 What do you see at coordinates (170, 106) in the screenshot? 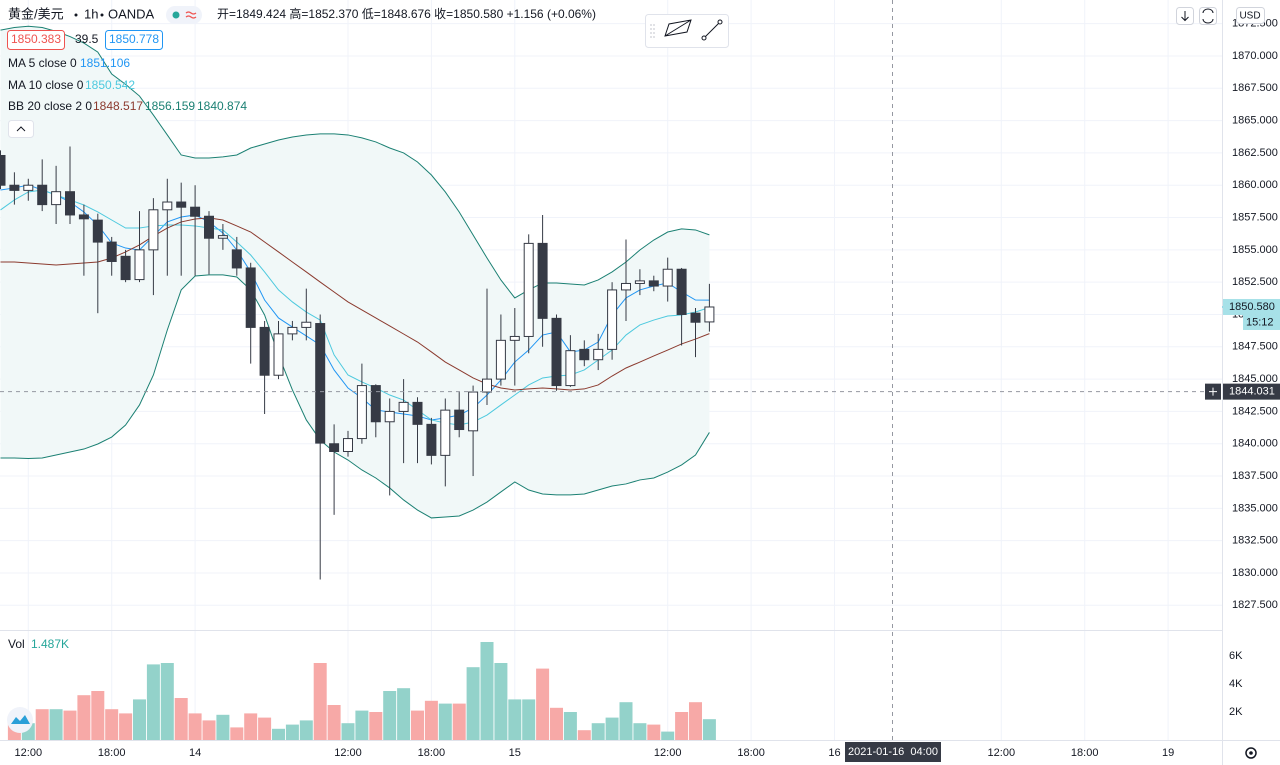
I see `legend-value: 1856.159` at bounding box center [170, 106].